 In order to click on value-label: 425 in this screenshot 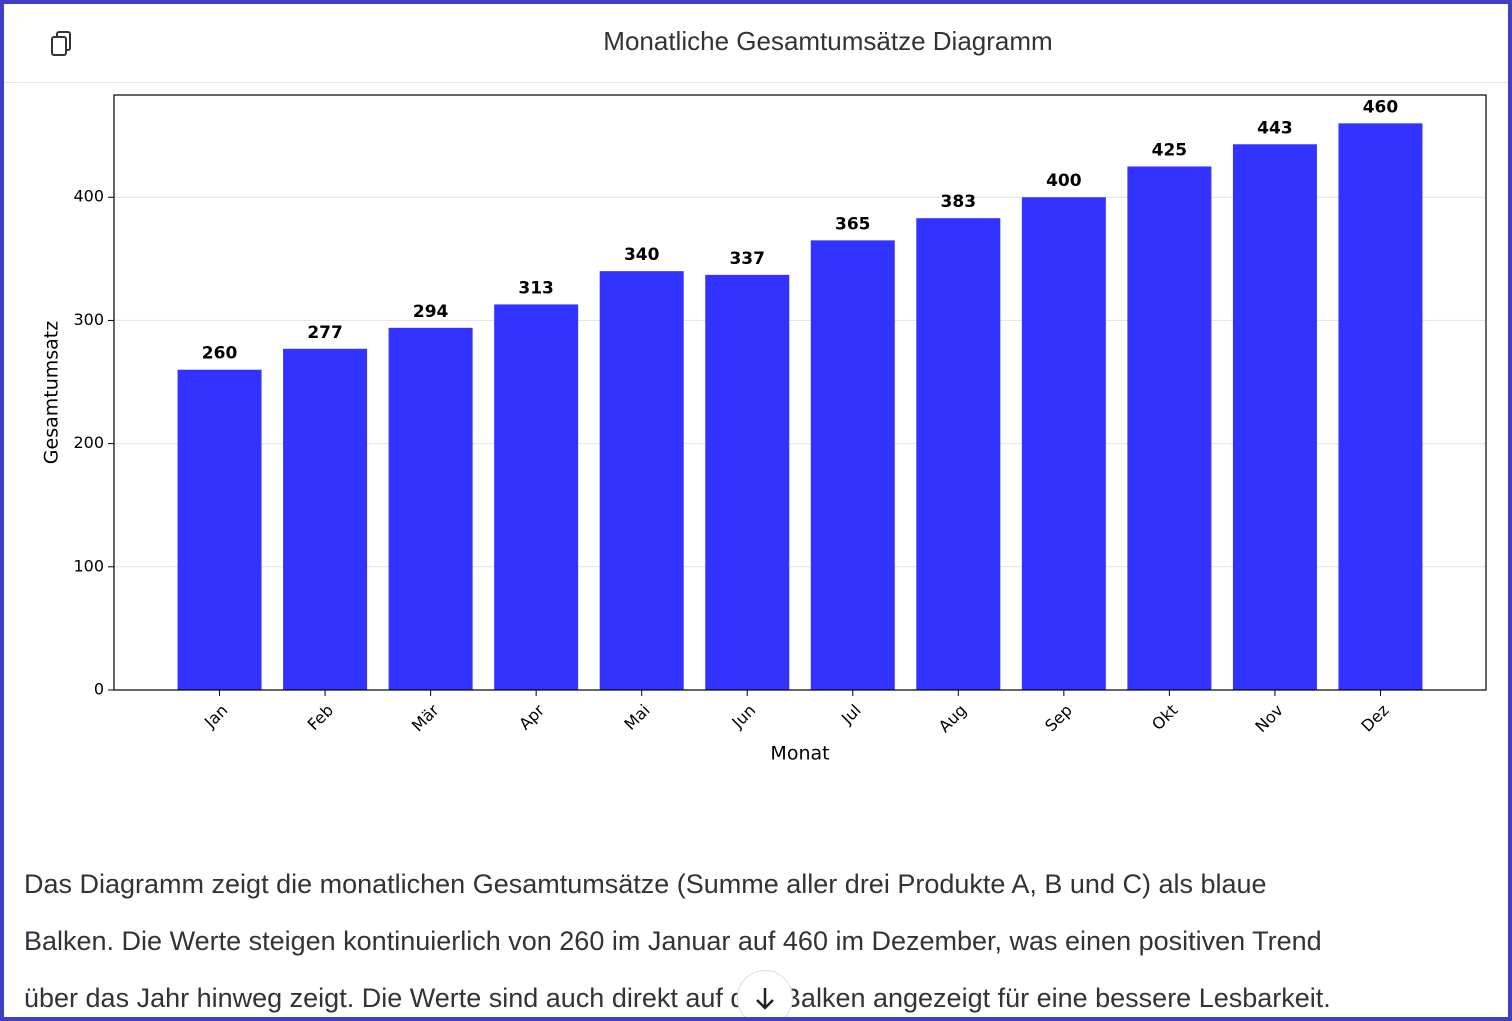, I will do `click(1170, 150)`.